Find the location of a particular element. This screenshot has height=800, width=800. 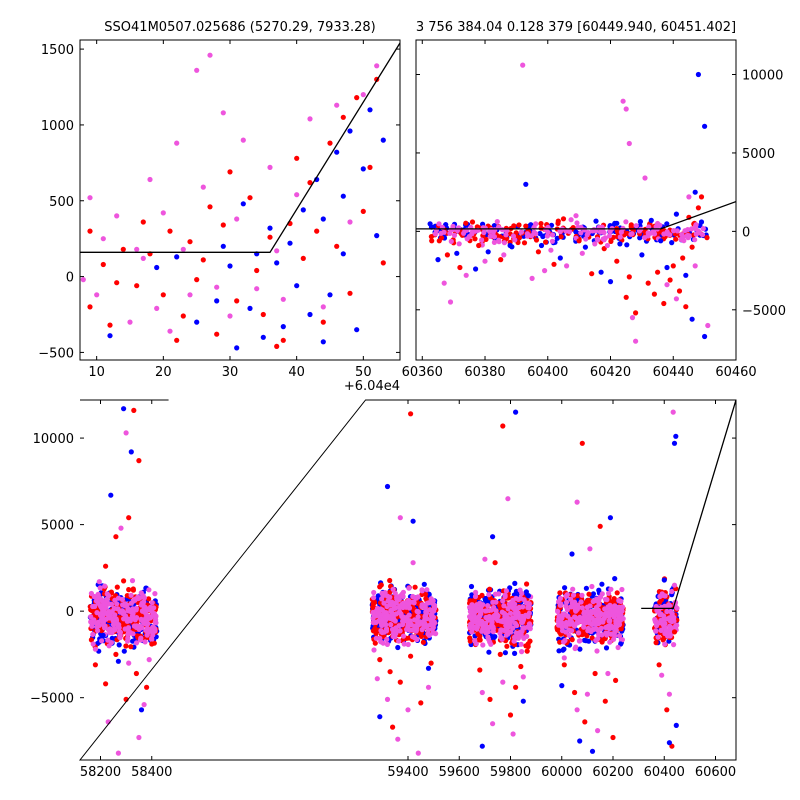

x-tick-label: 20 is located at coordinates (163, 372).